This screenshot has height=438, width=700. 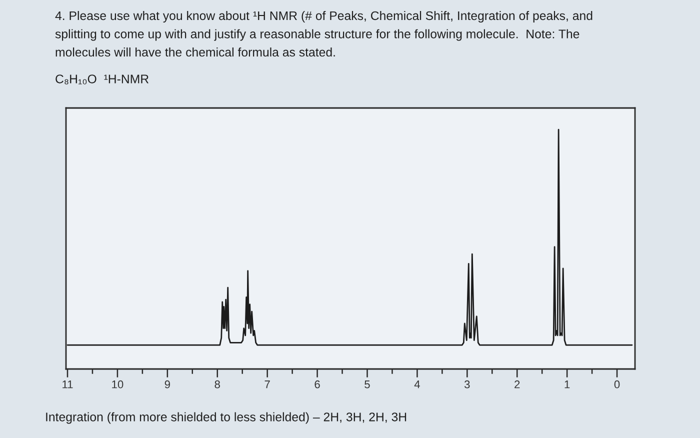 What do you see at coordinates (167, 384) in the screenshot?
I see `x-tick-label: 9` at bounding box center [167, 384].